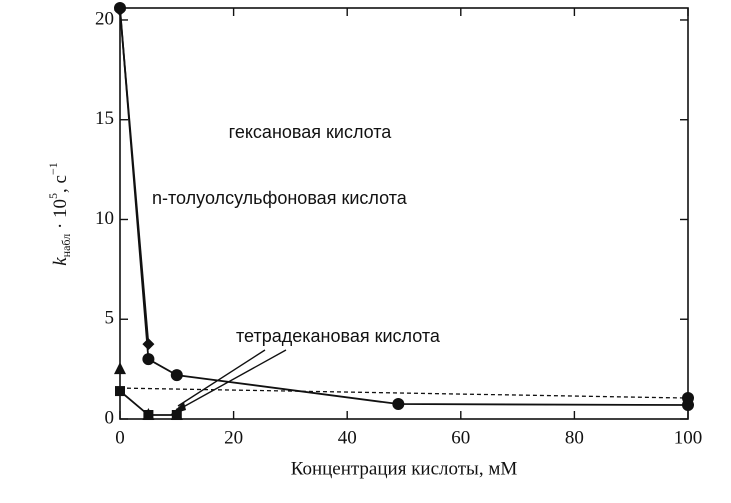 This screenshot has width=731, height=503. What do you see at coordinates (53, 196) in the screenshot?
I see `y-label-superscript: 5` at bounding box center [53, 196].